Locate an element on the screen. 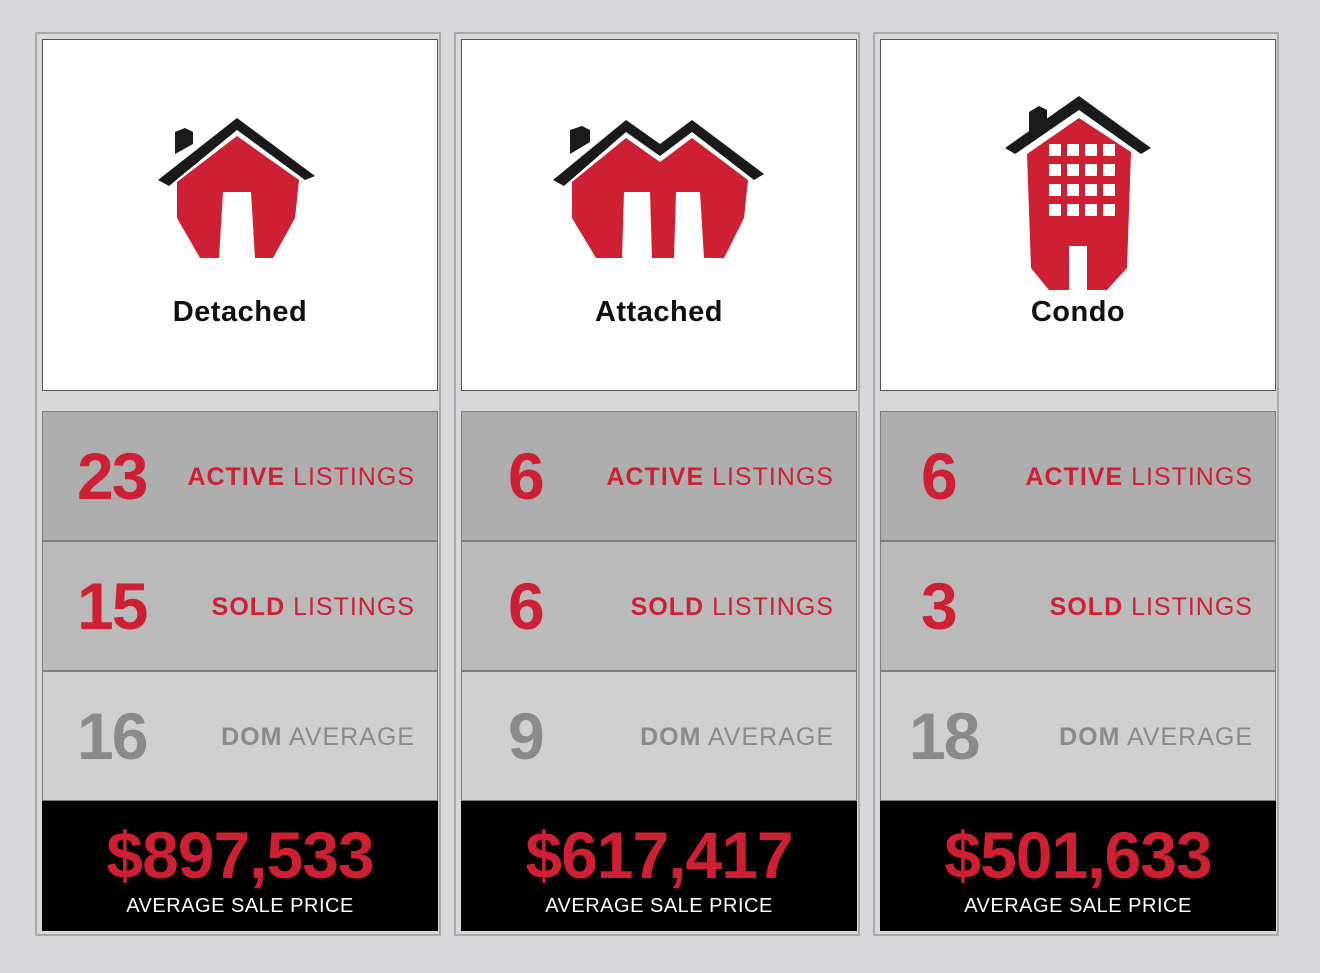 This screenshot has width=1320, height=973. condo-type-label: Condo is located at coordinates (1078, 312).